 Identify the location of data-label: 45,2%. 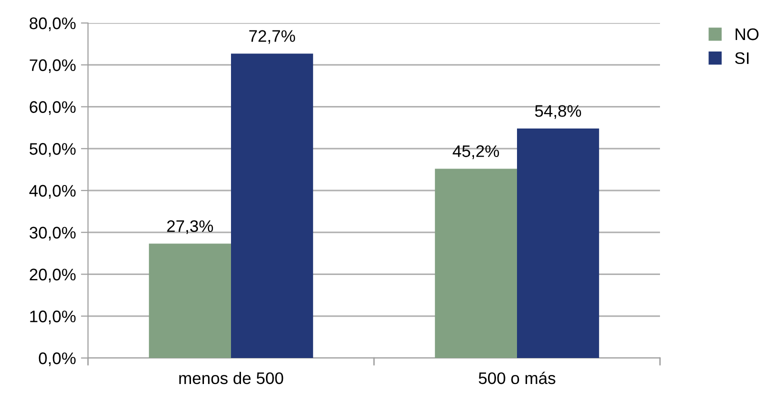
(475, 152).